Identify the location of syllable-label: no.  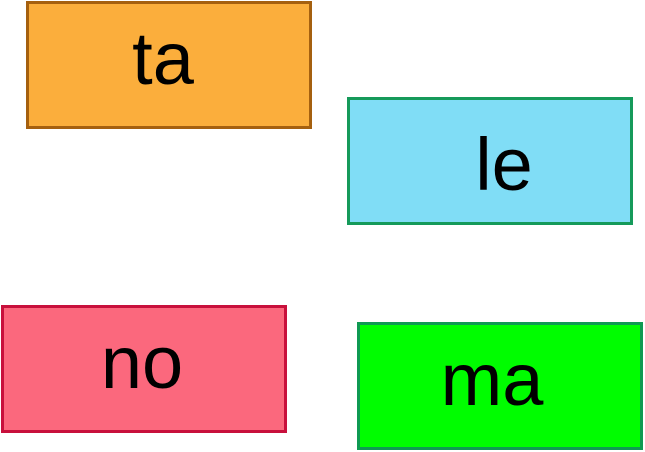
(142, 362).